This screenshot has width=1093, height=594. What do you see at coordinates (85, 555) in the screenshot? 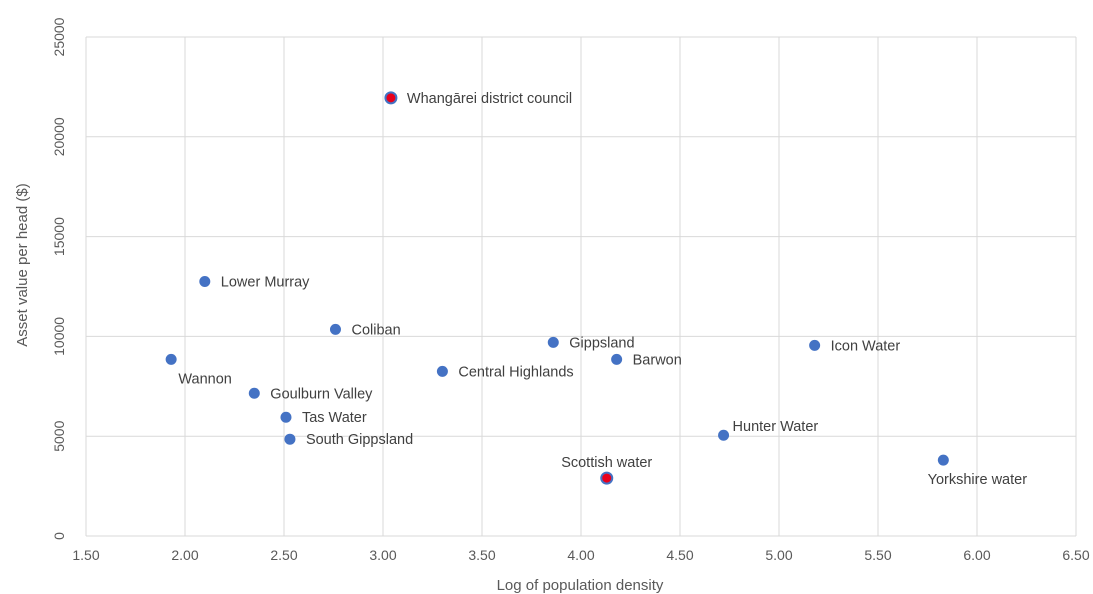
I see `x-tick-label: 1.50` at bounding box center [85, 555].